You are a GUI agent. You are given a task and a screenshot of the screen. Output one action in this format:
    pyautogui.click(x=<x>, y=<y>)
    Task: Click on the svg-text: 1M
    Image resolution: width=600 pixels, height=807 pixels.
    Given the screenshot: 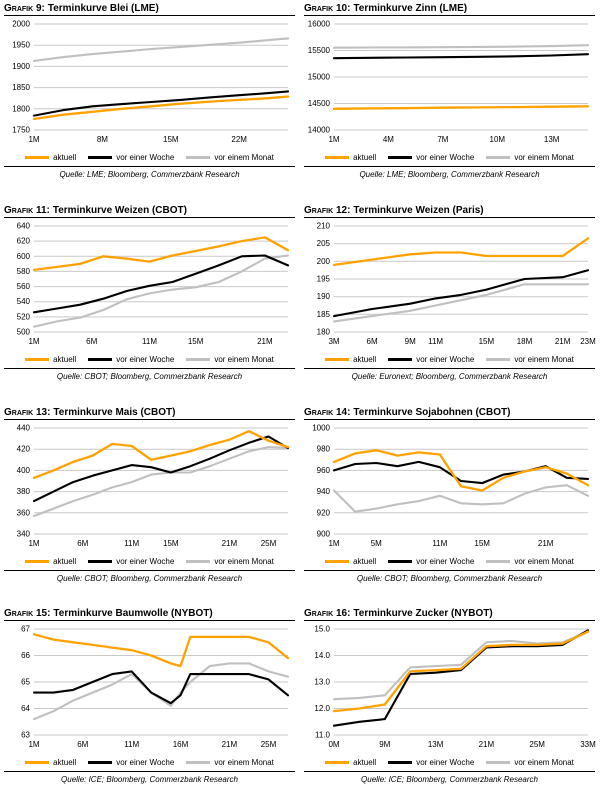 What is the action you would take?
    pyautogui.click(x=33, y=139)
    